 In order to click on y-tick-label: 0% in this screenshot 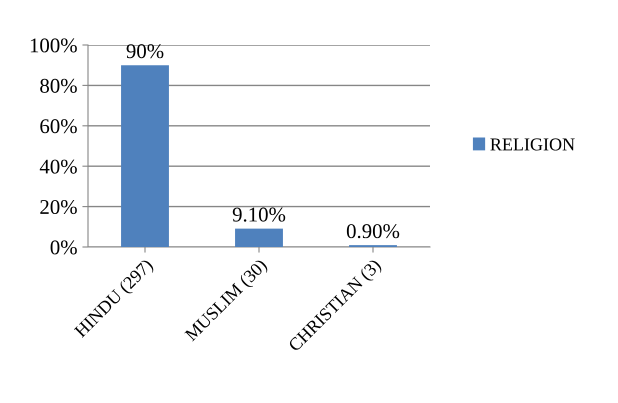, I will do `click(63, 247)`.